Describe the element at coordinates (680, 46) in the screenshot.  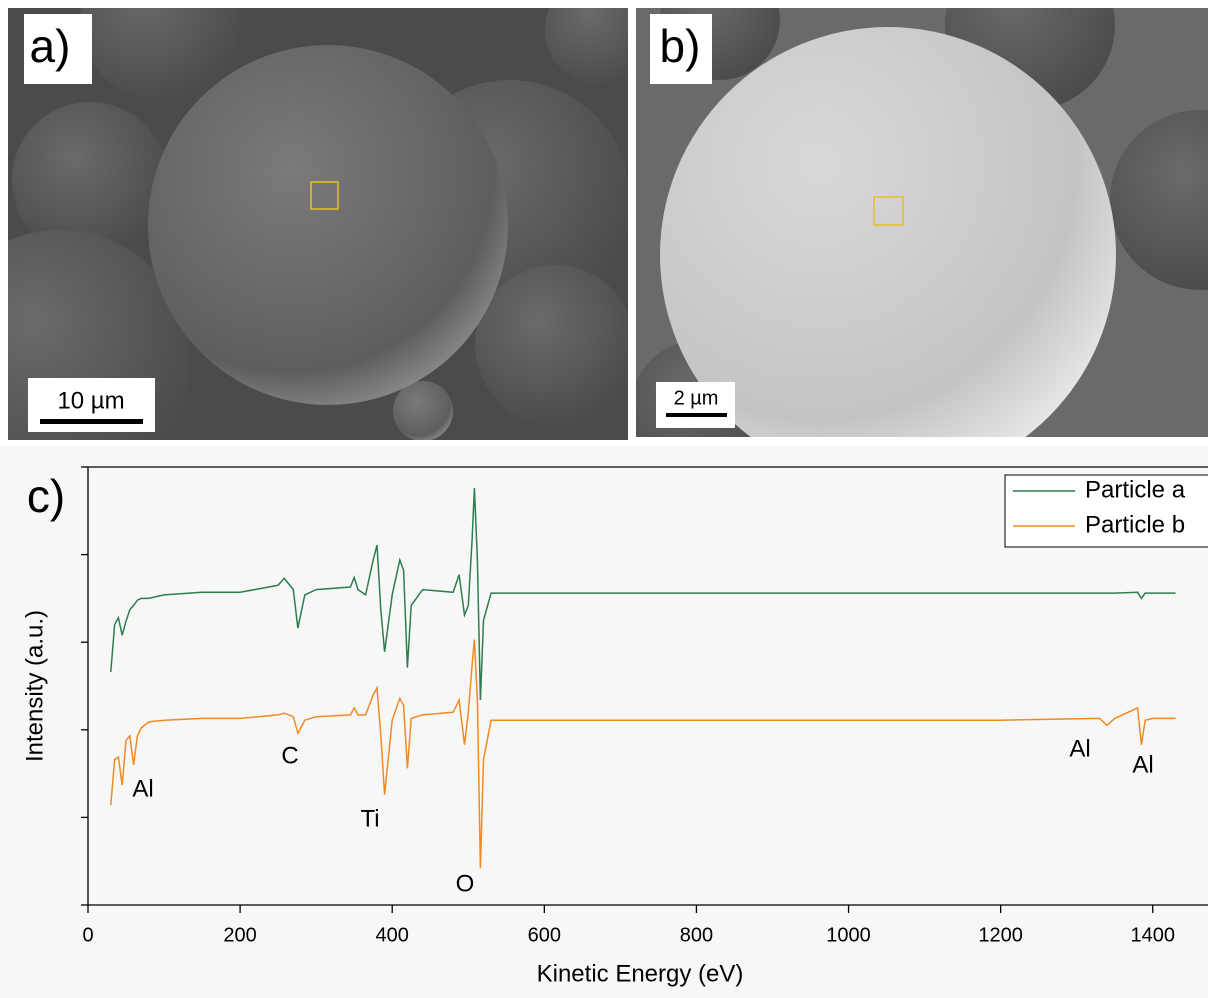
I see `panel-label: b)` at that location.